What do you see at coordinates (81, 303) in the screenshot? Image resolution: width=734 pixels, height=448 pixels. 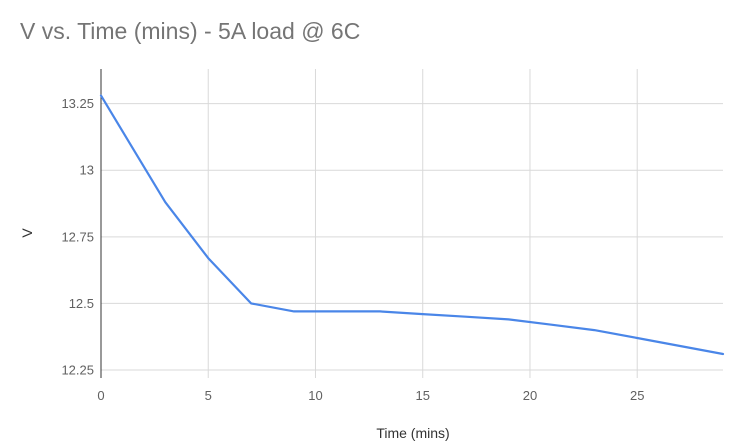 I see `y-tick-label: 12.5` at bounding box center [81, 303].